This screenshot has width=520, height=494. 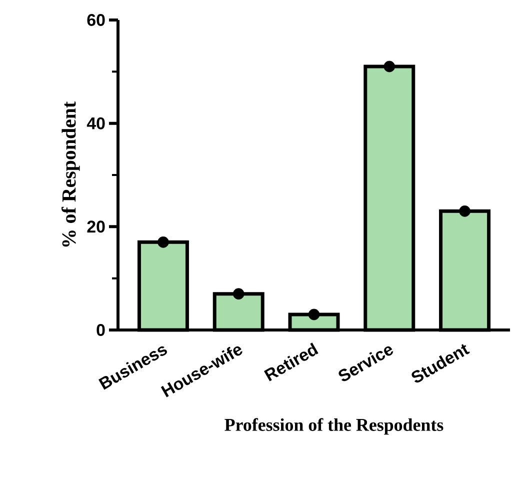 I want to click on x-axis-title: Profession of the Respodents, so click(x=334, y=426).